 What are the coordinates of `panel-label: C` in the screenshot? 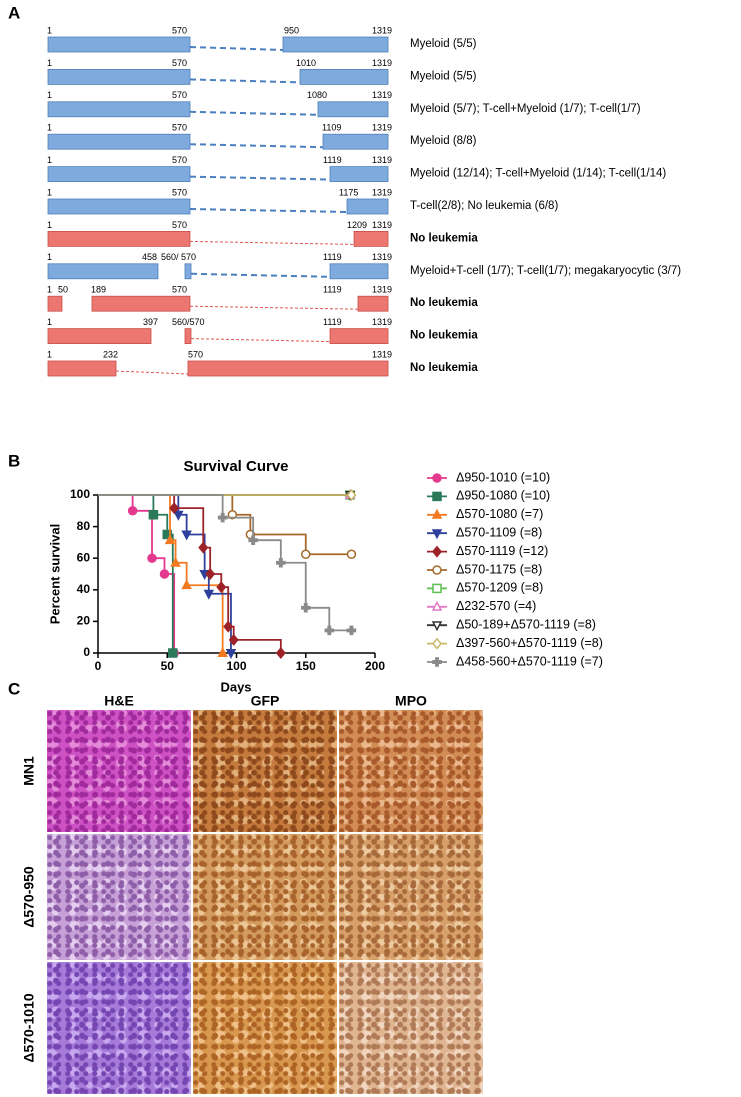 It's located at (14, 688).